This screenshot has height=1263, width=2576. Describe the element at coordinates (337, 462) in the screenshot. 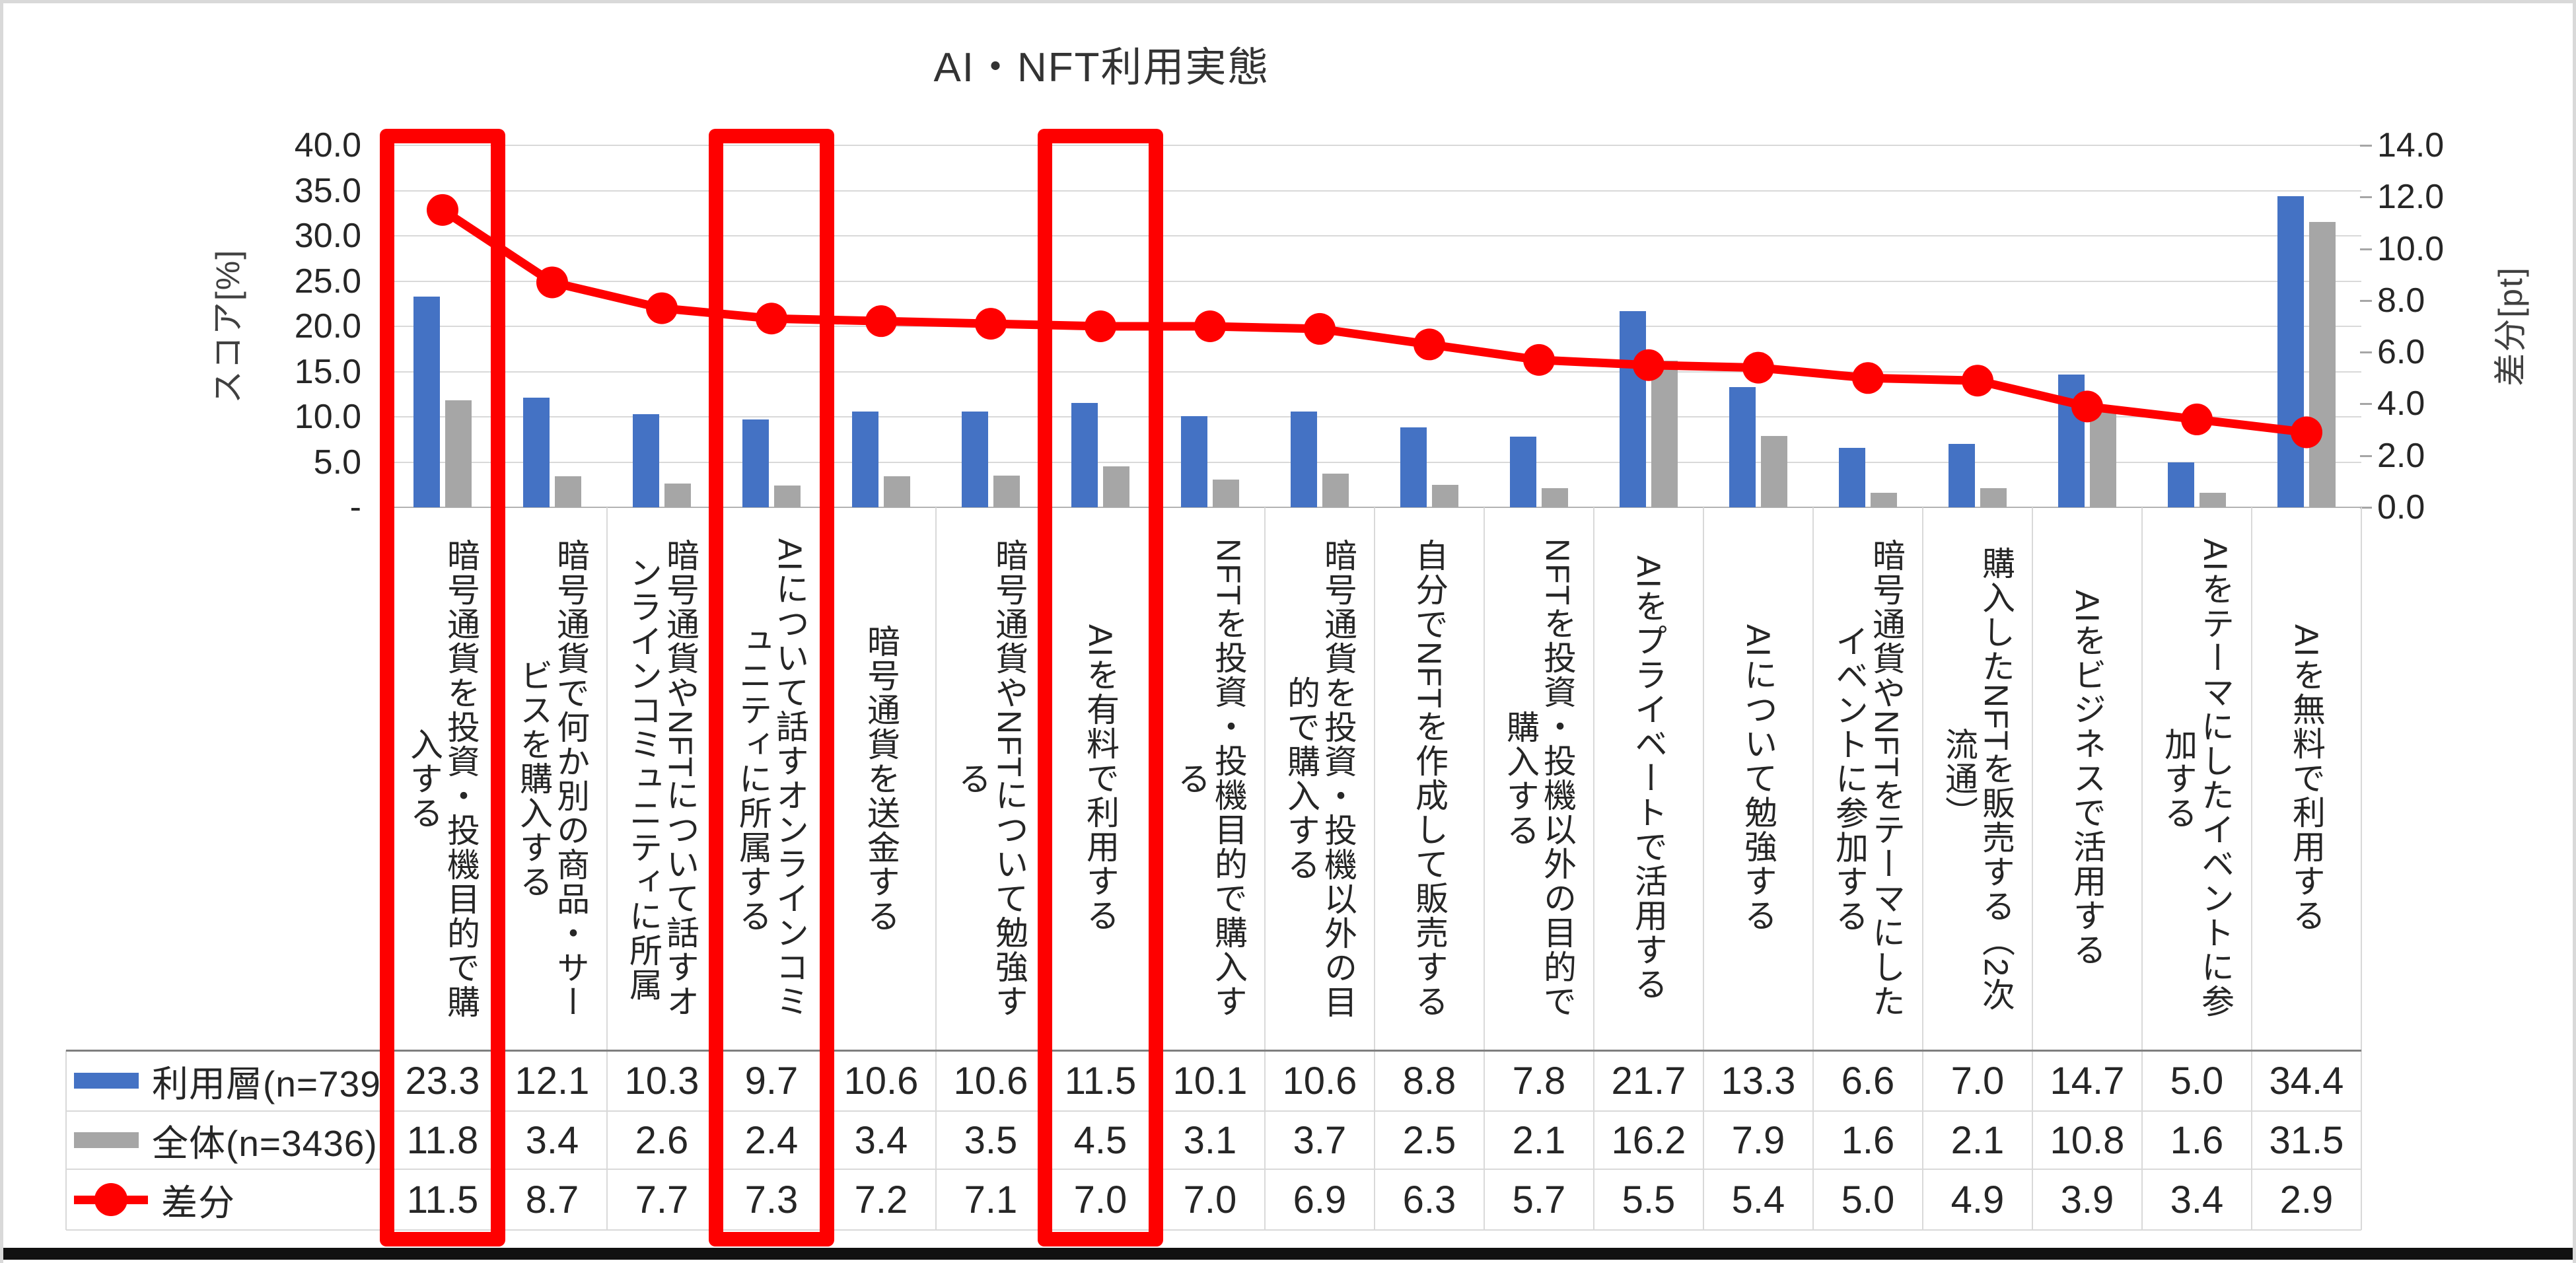

I see `left-axis-tick-label: 5.0` at that location.